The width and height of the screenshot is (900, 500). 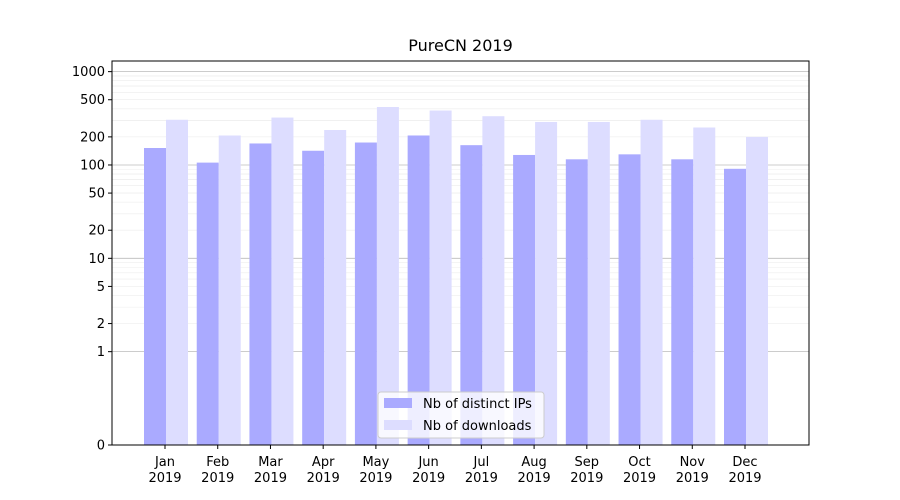 What do you see at coordinates (101, 446) in the screenshot?
I see `y-tick-label: 0` at bounding box center [101, 446].